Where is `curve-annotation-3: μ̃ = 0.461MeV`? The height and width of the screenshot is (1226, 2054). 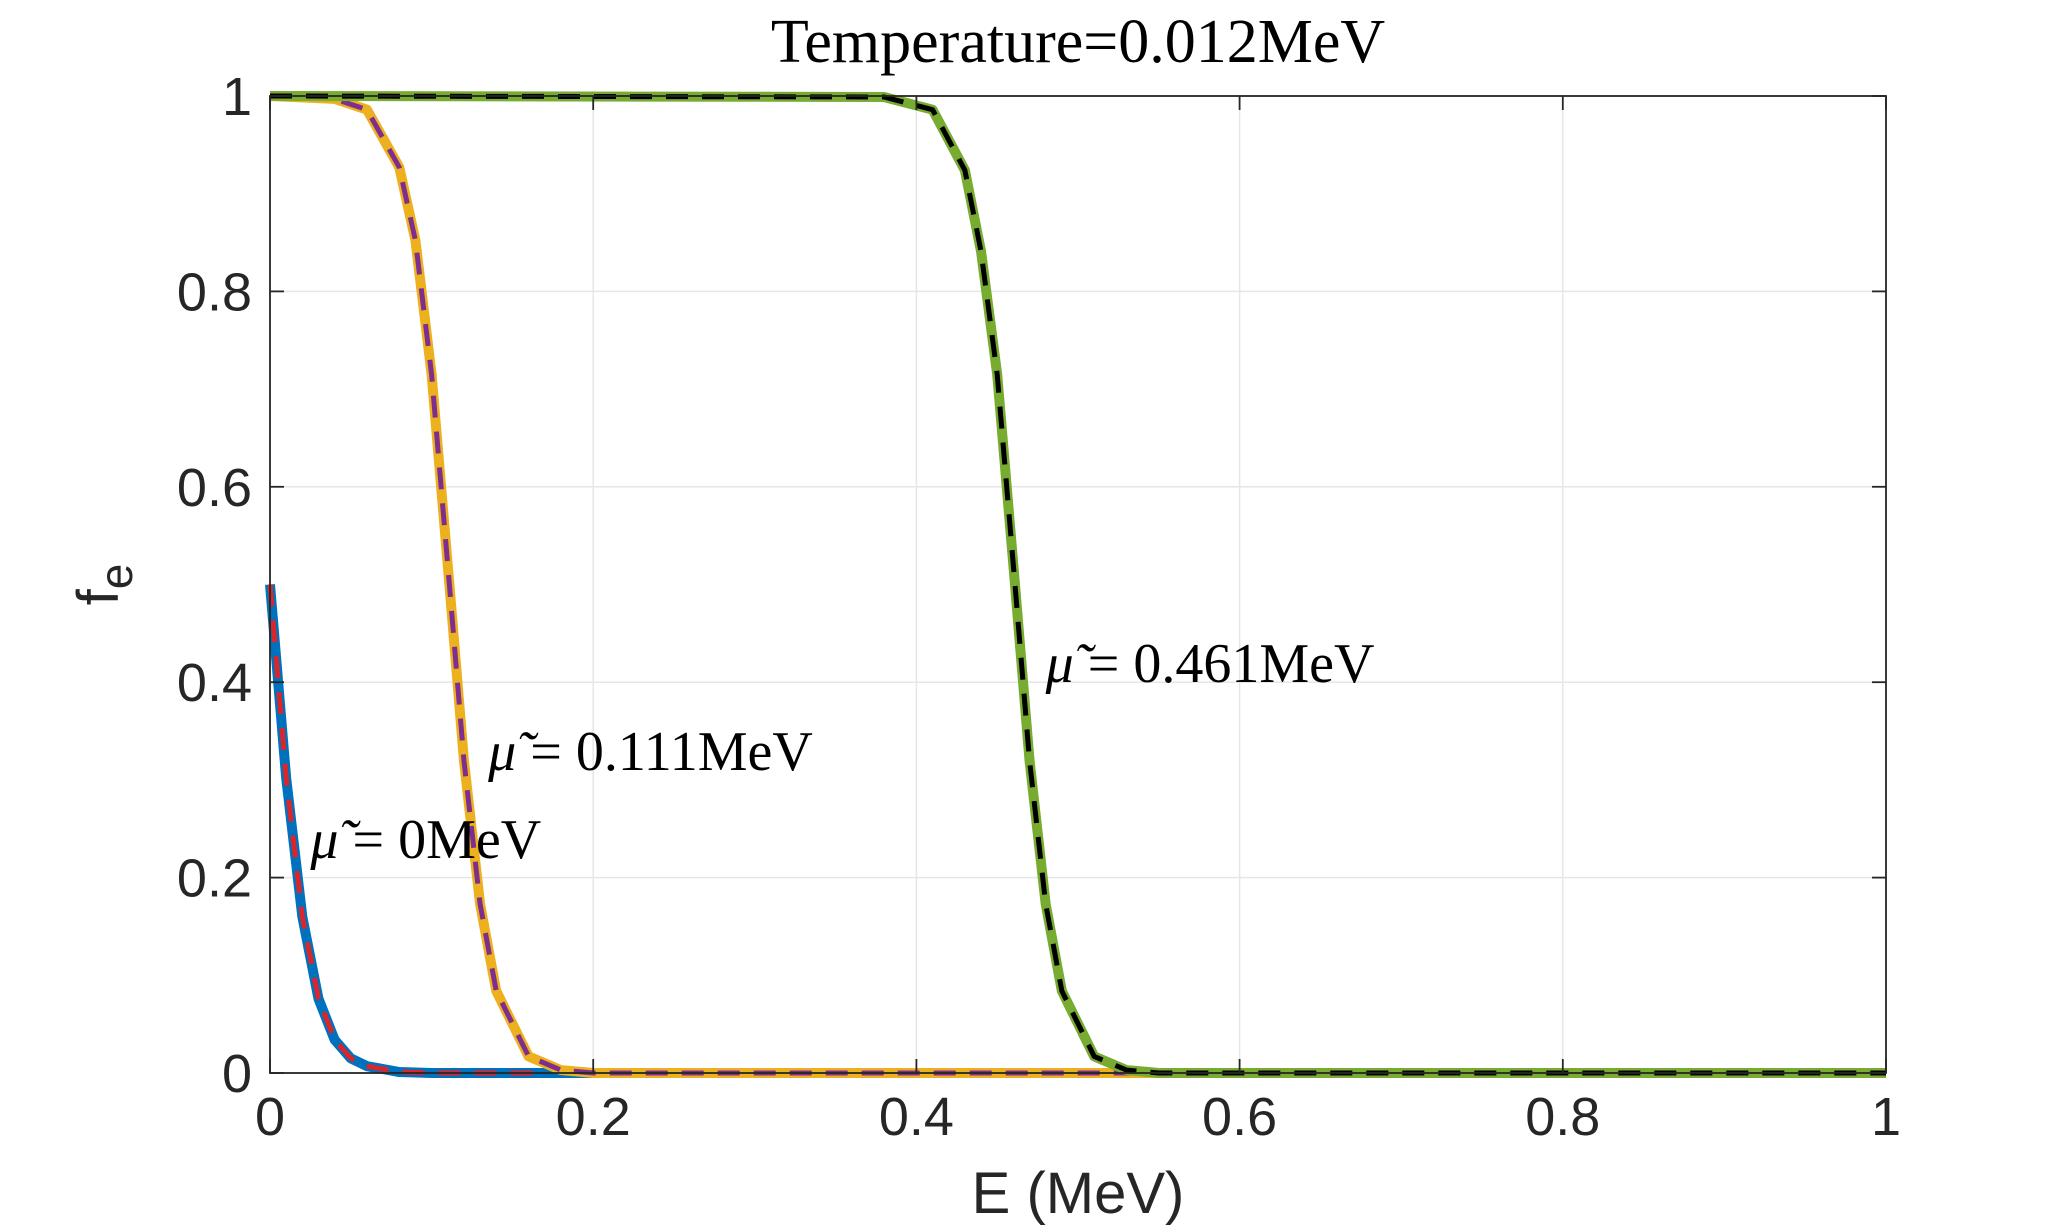 curve-annotation-3: μ̃ = 0.461MeV is located at coordinates (1210, 664).